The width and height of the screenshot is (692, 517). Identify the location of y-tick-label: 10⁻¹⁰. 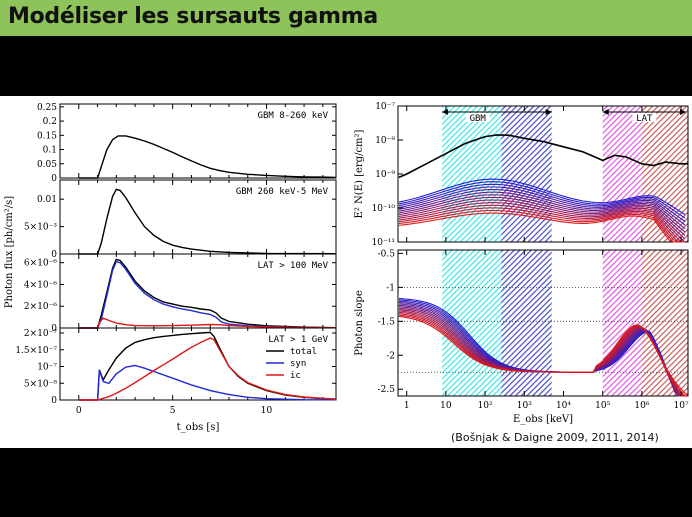
(384, 209).